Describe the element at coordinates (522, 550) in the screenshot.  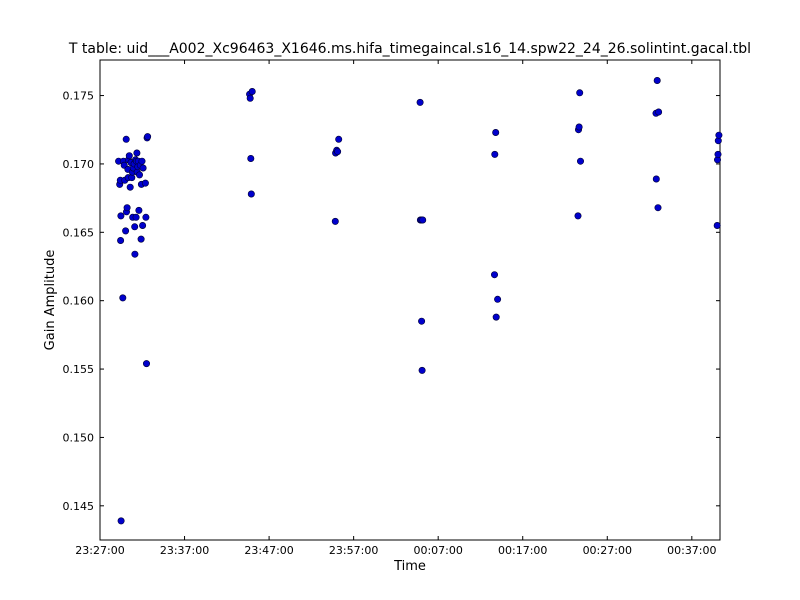
I see `x-tick-label: 00:17:00` at that location.